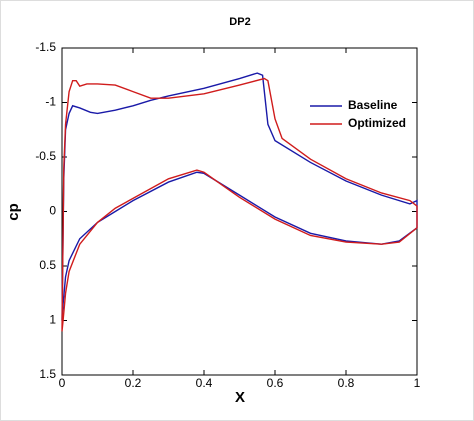 The image size is (474, 421). What do you see at coordinates (239, 22) in the screenshot?
I see `chart-title: DP2` at bounding box center [239, 22].